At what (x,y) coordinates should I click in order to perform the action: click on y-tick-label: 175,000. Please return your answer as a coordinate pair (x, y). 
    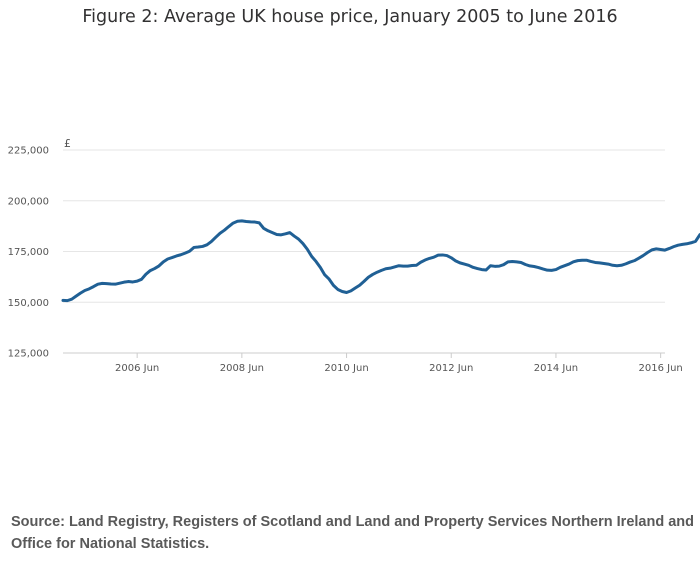
    Looking at the image, I should click on (28, 252).